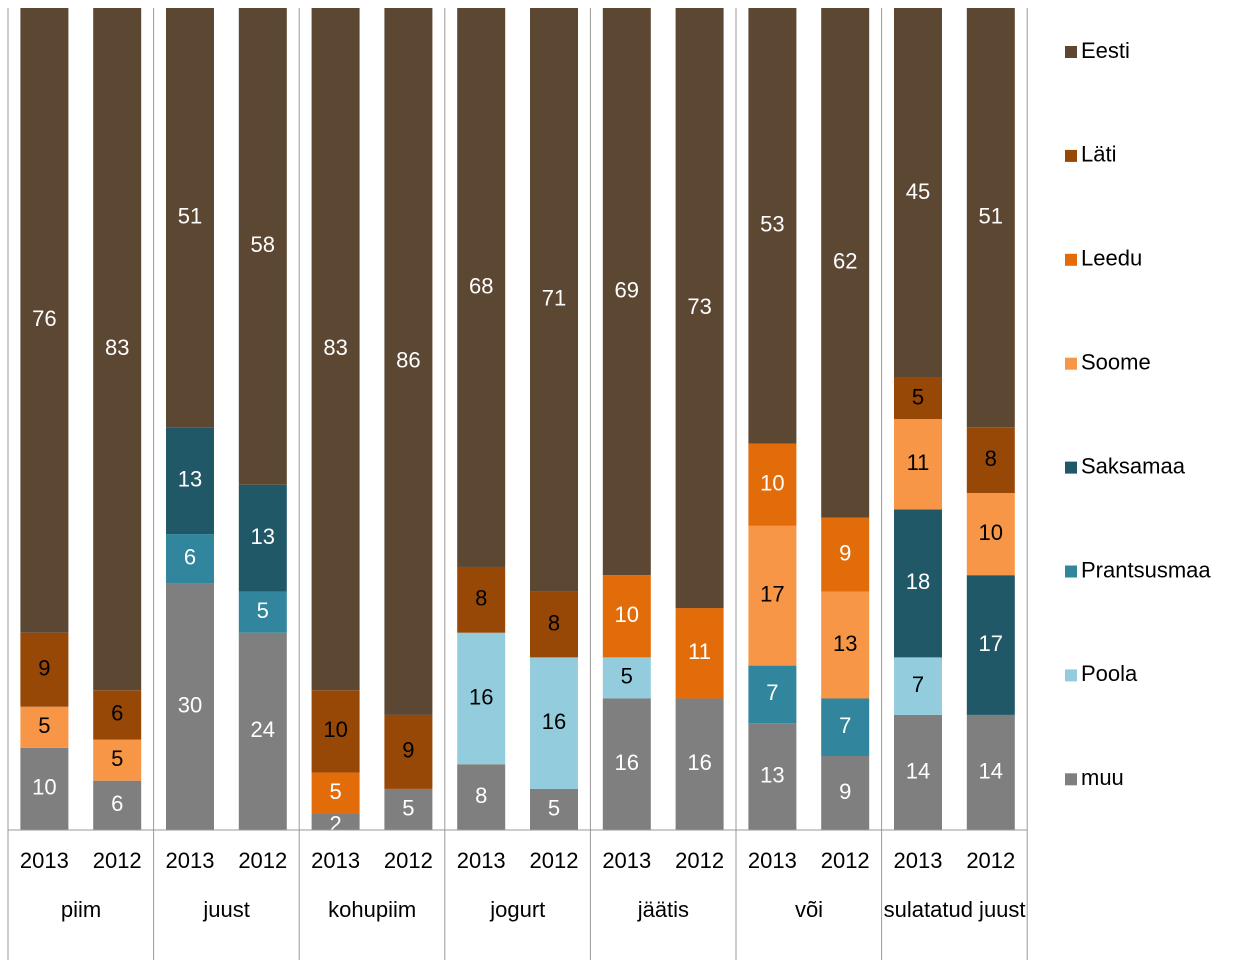 This screenshot has width=1249, height=960. I want to click on data-label: 2, so click(335, 824).